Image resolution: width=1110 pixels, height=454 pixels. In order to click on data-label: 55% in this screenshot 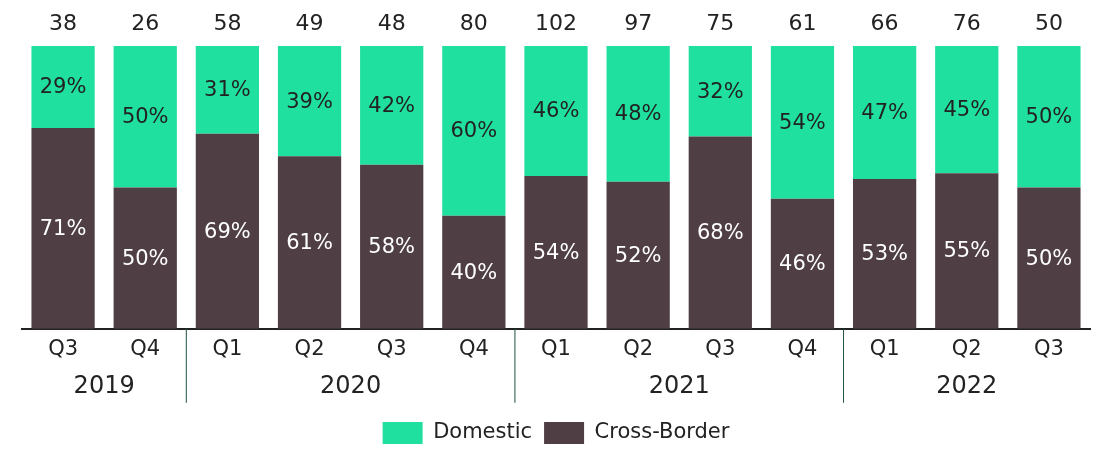, I will do `click(967, 250)`.